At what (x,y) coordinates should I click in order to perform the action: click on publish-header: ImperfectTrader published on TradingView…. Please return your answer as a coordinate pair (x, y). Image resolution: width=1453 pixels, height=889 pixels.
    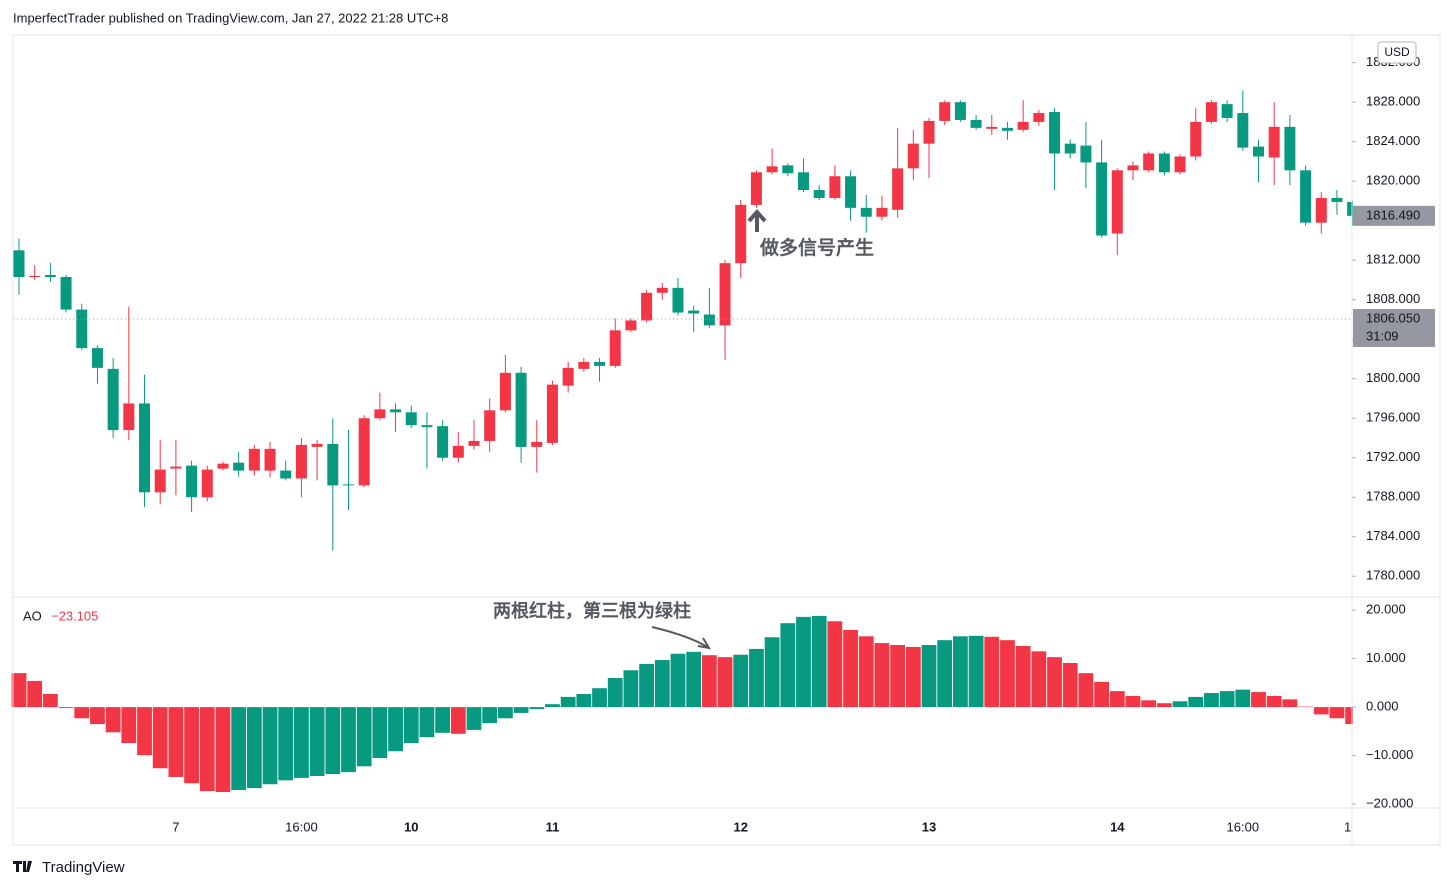
    Looking at the image, I should click on (230, 17).